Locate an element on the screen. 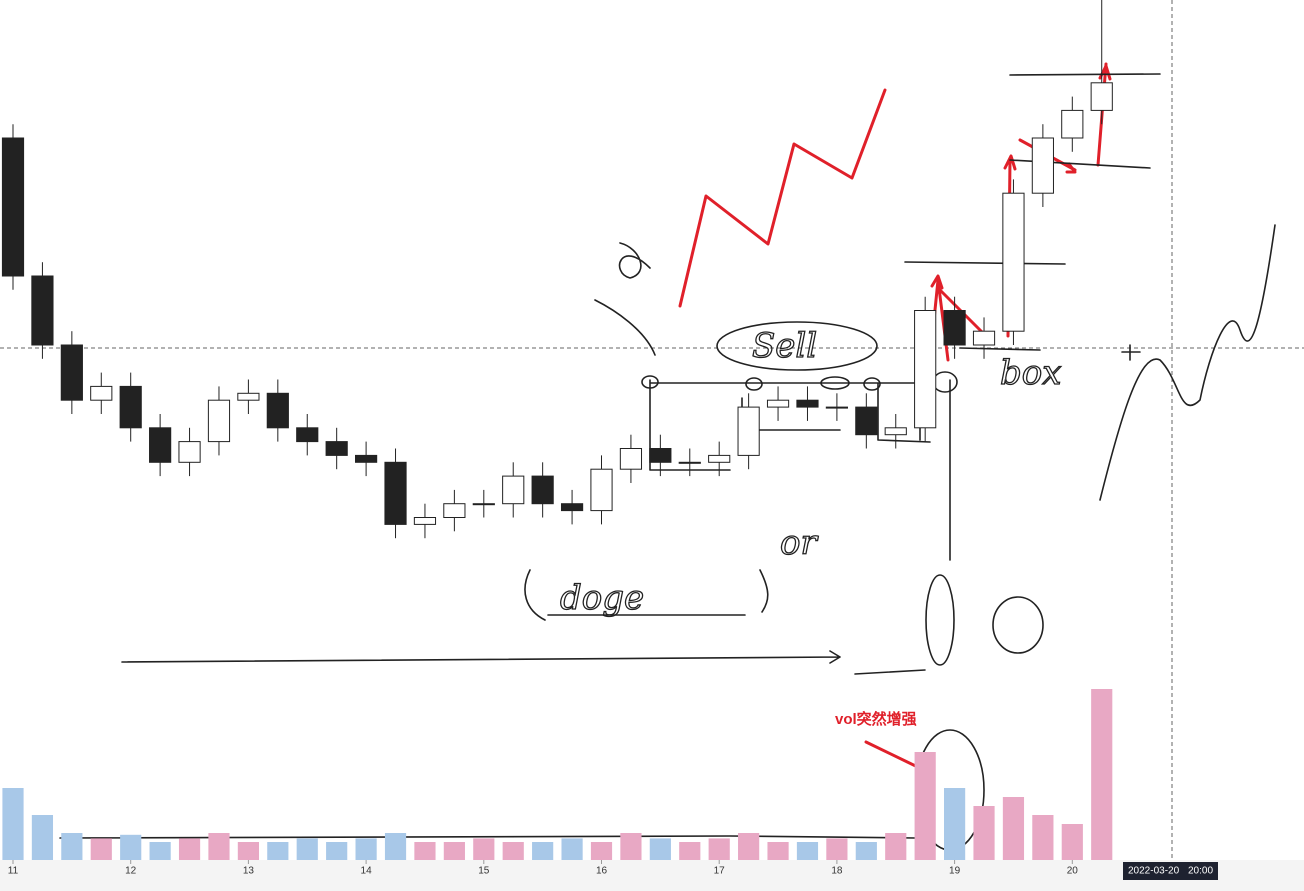 Image resolution: width=1304 pixels, height=891 pixels. x-tick-label: 17 is located at coordinates (720, 871).